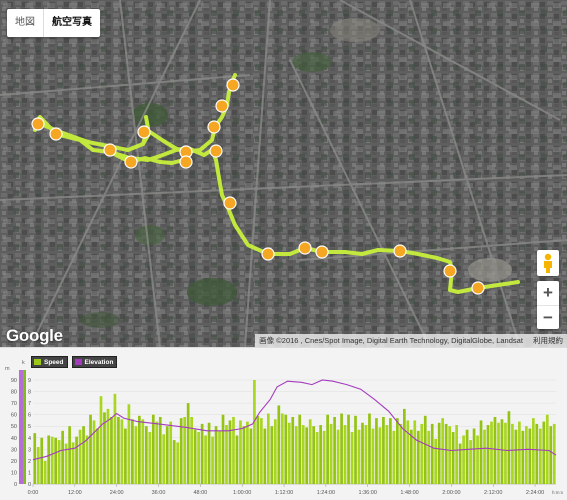 The image size is (567, 500). What do you see at coordinates (75, 493) in the screenshot?
I see `x-tick-label: 12:00` at bounding box center [75, 493].